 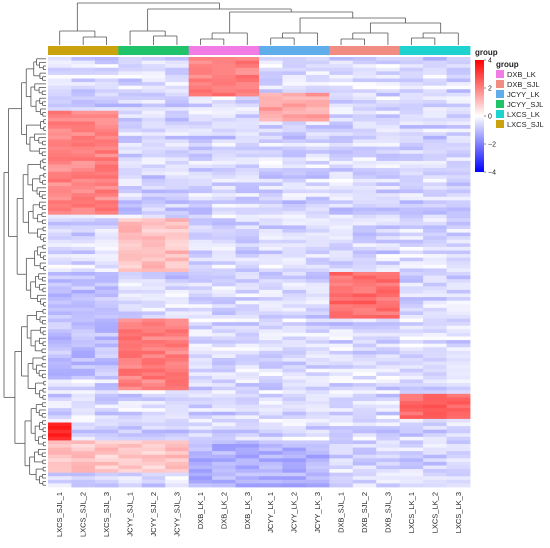 I want to click on column-label: JCYY_LK_3, so click(x=317, y=512).